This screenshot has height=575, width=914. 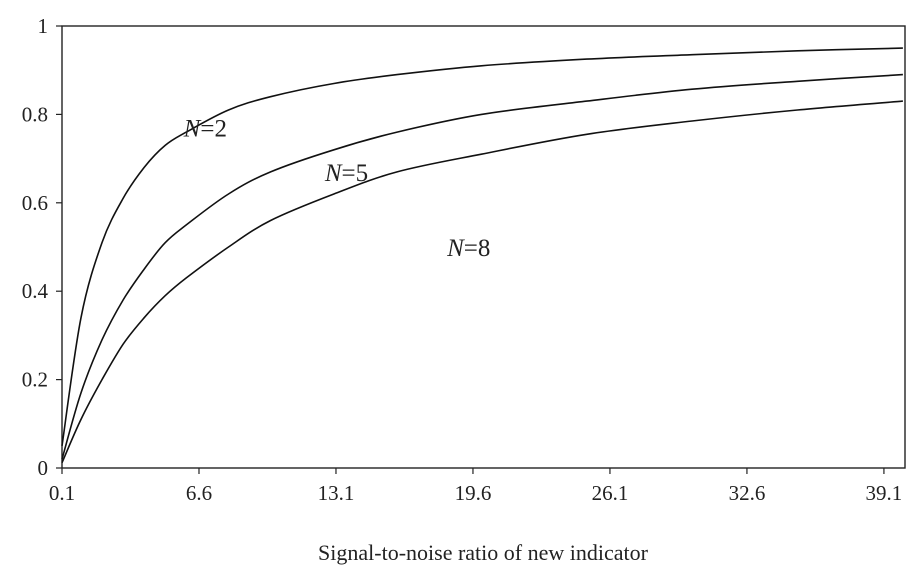 I want to click on x-tick-label: 19.6, so click(x=473, y=493).